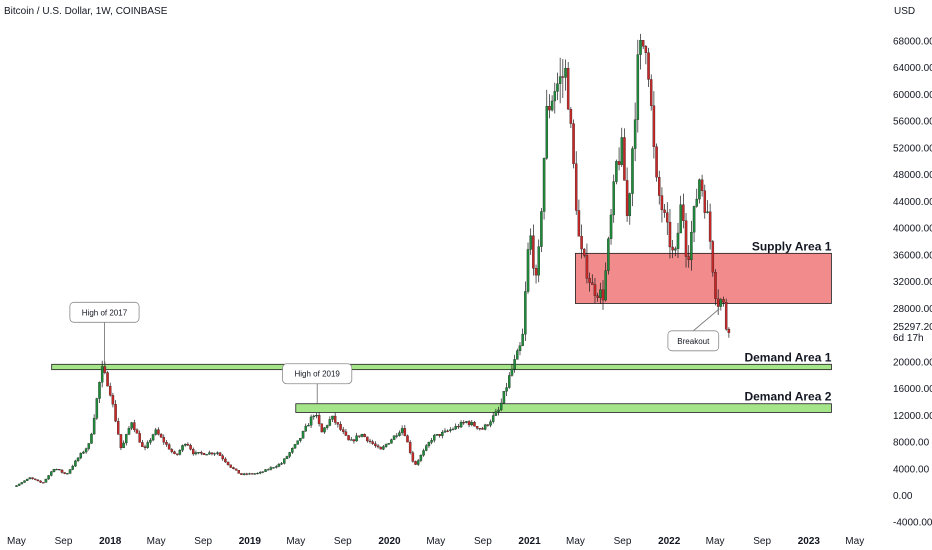 The height and width of the screenshot is (550, 932). What do you see at coordinates (912, 362) in the screenshot?
I see `y-tick-label: 20000.00` at bounding box center [912, 362].